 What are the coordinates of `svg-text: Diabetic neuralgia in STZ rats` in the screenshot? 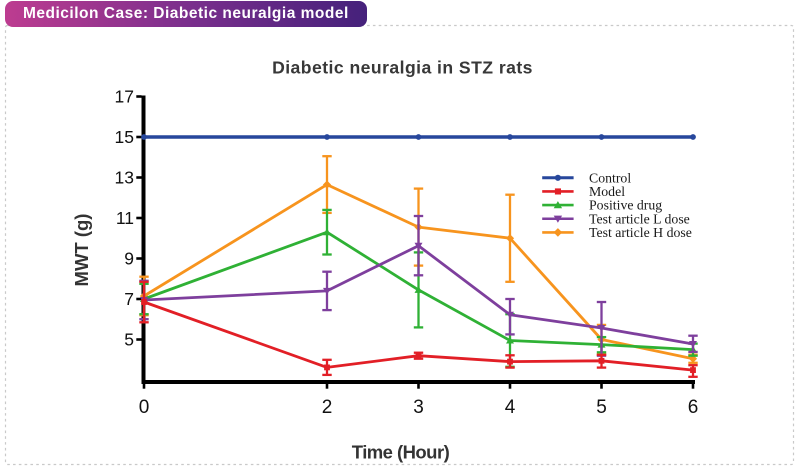 It's located at (402, 68).